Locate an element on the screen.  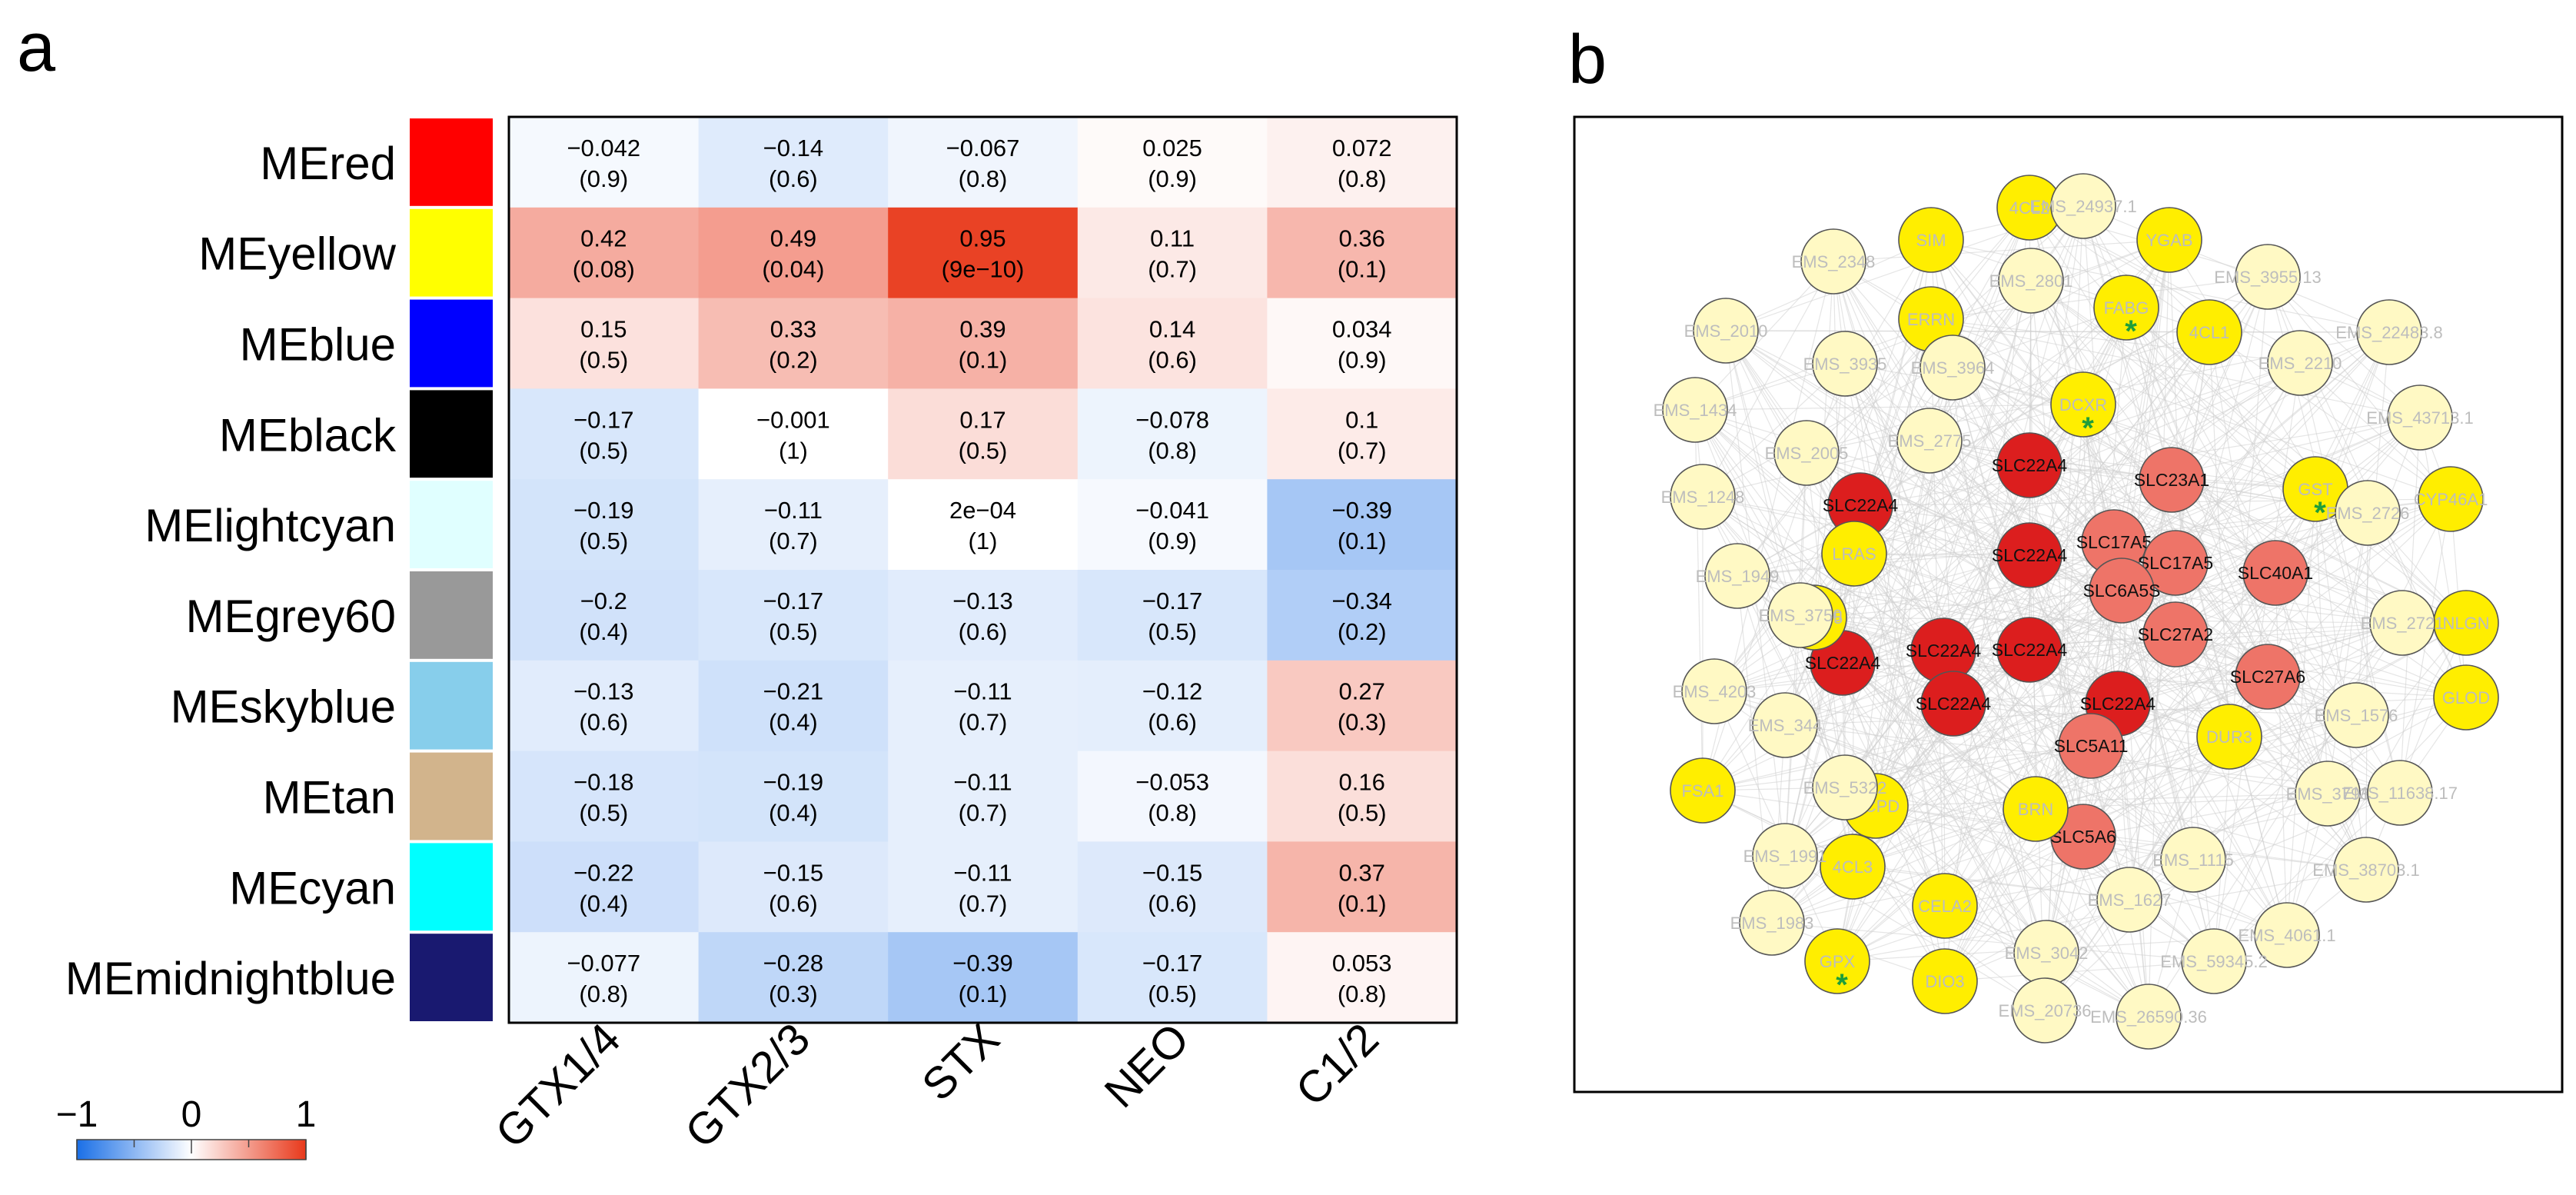
network-node-label: SIM is located at coordinates (1931, 240).